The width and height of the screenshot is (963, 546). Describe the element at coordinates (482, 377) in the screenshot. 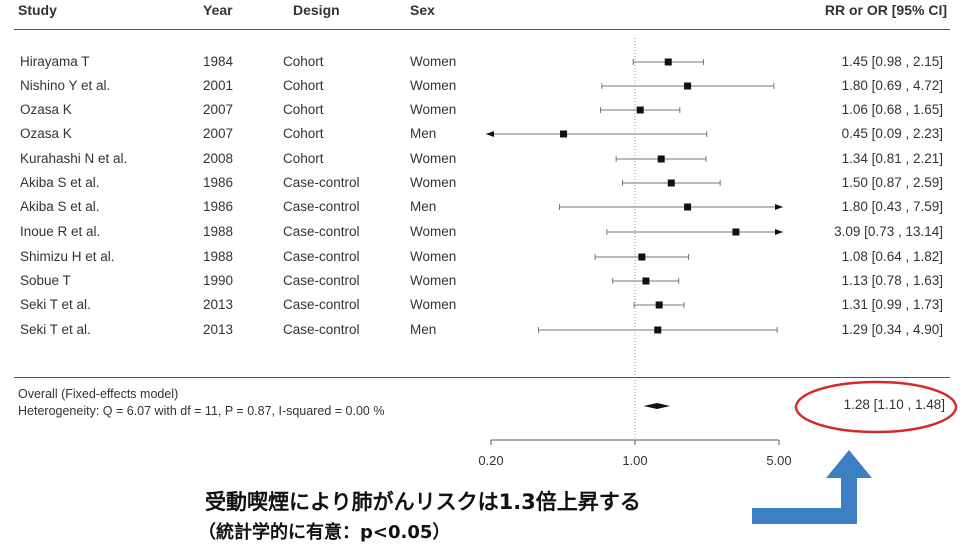

I see `pooled-rule` at that location.